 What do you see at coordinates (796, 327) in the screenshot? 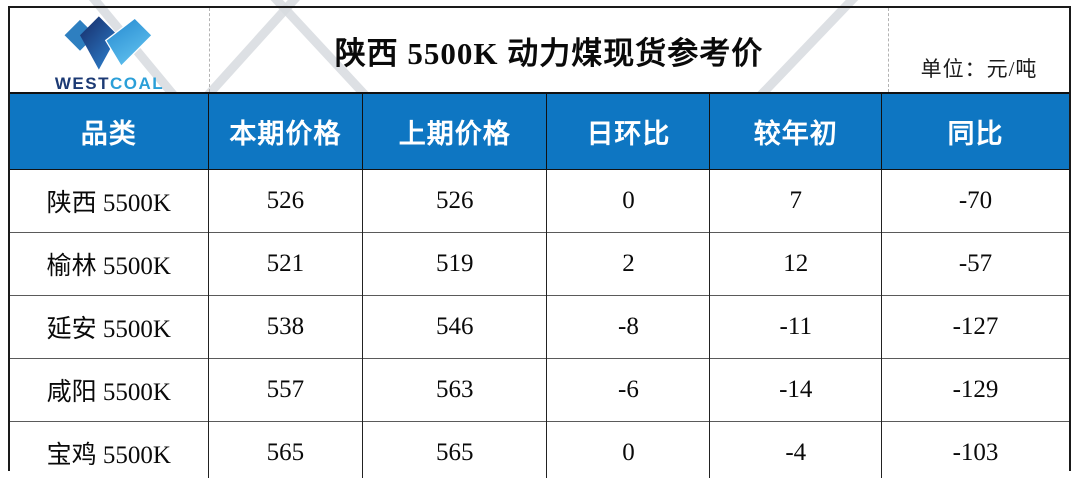
I see `cell-ytd: -11` at bounding box center [796, 327].